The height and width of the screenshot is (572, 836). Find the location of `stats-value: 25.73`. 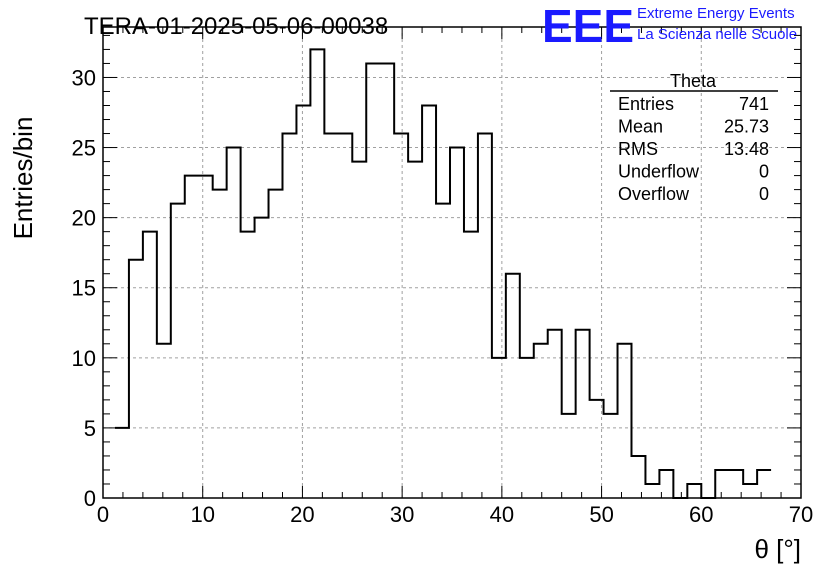

stats-value: 25.73 is located at coordinates (746, 127).